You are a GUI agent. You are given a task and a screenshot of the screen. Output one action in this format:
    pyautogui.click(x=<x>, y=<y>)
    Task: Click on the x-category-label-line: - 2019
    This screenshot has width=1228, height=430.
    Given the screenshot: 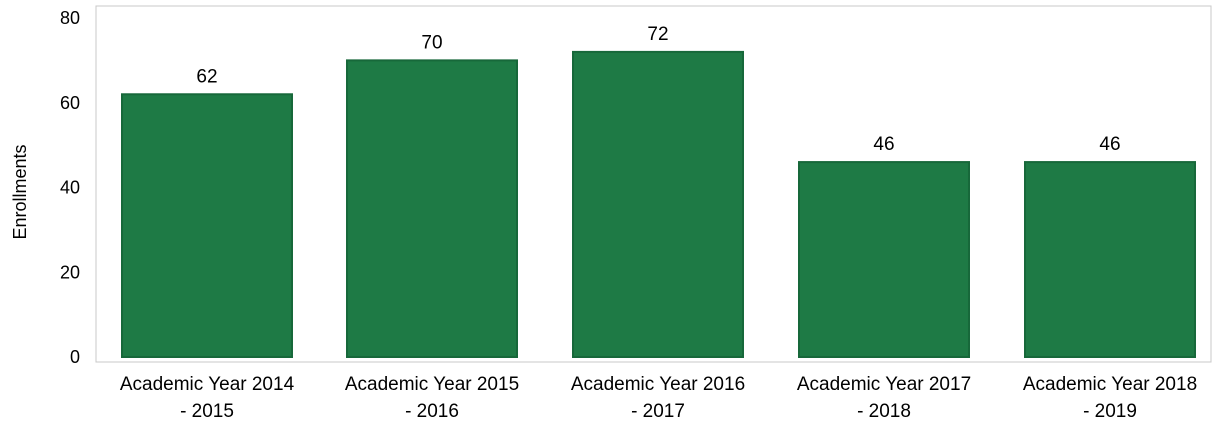 What is the action you would take?
    pyautogui.click(x=1110, y=411)
    